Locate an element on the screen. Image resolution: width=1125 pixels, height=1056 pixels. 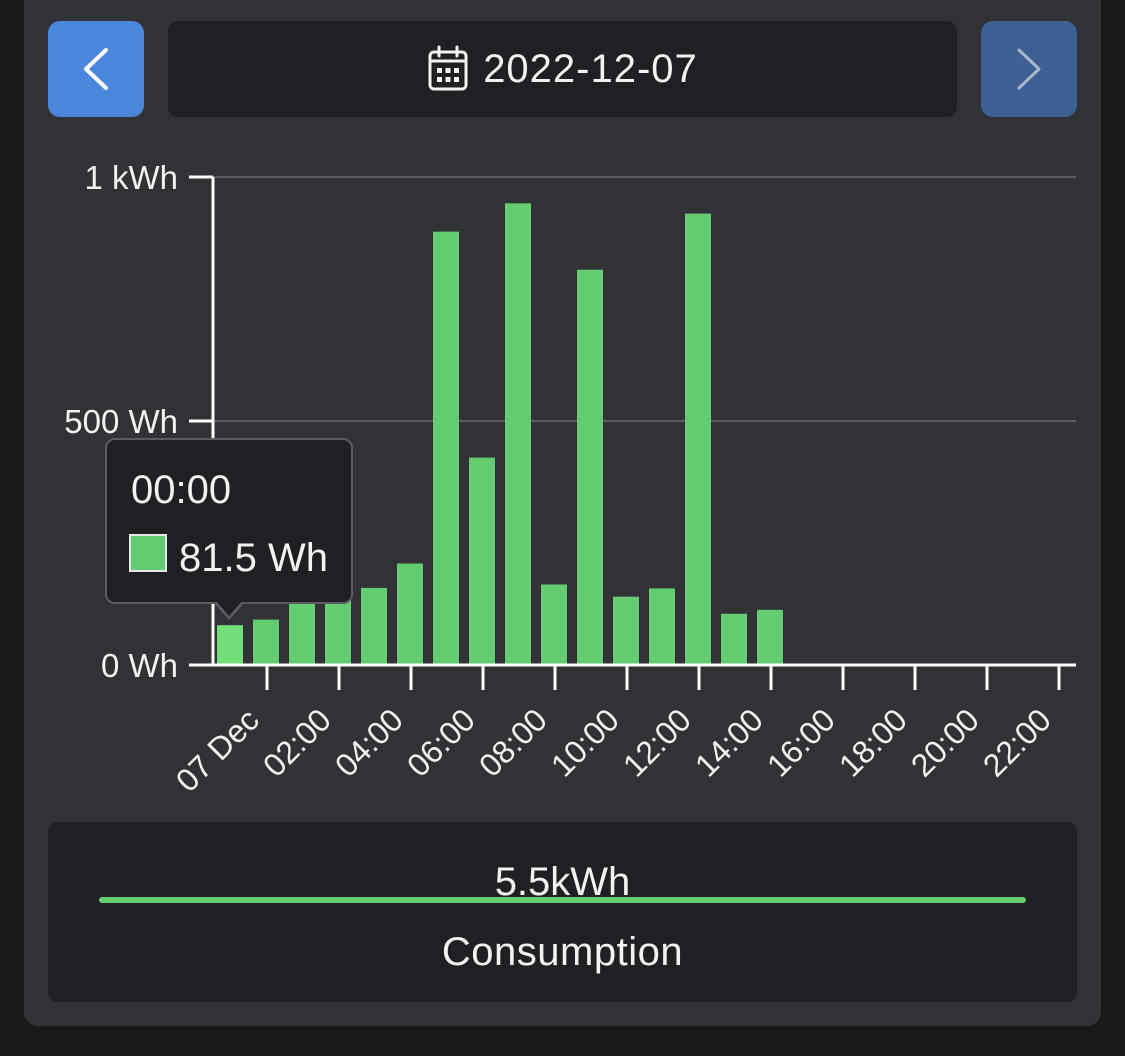
calendar-icon is located at coordinates (448, 68).